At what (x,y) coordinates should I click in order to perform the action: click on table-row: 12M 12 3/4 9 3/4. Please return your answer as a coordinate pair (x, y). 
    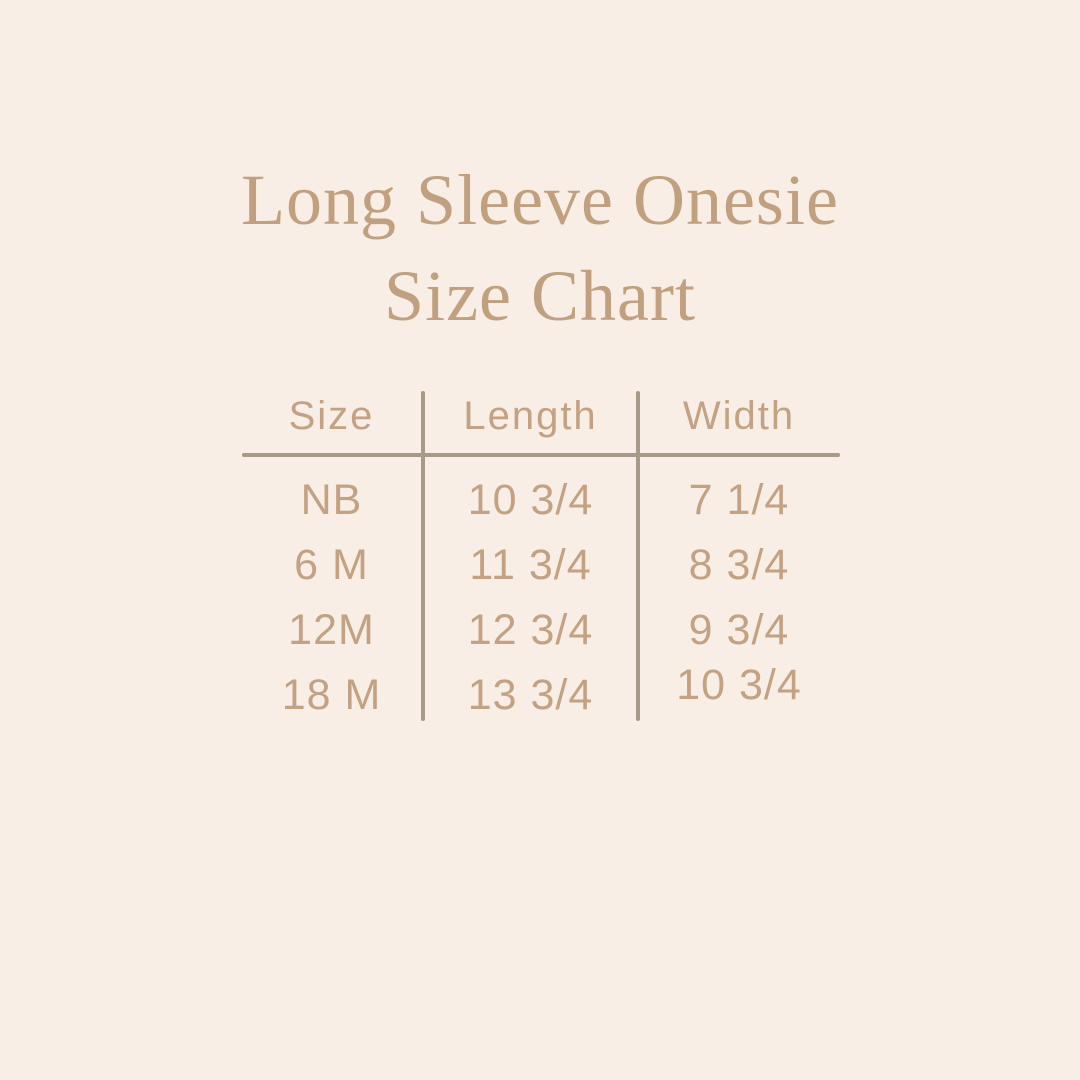
    Looking at the image, I should click on (540, 630).